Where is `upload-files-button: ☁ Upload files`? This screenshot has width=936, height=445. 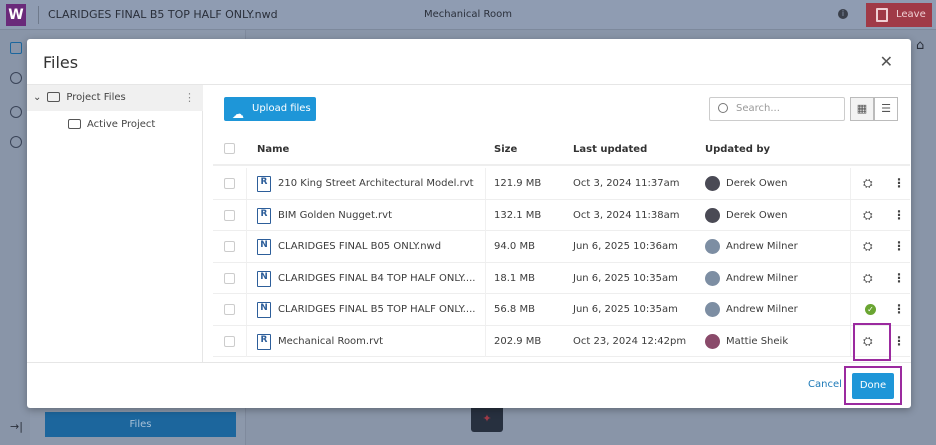 upload-files-button: ☁ Upload files is located at coordinates (270, 109).